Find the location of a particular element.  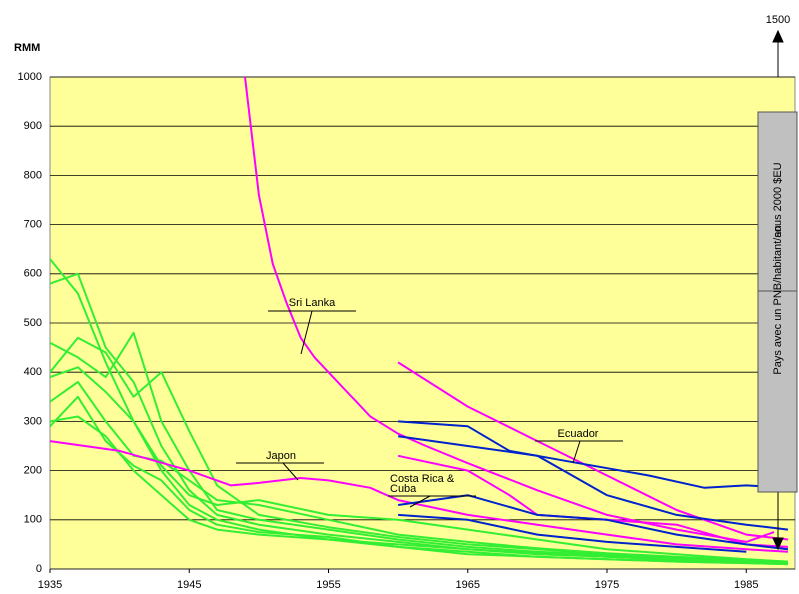

y-tick-label: 900 is located at coordinates (33, 126).